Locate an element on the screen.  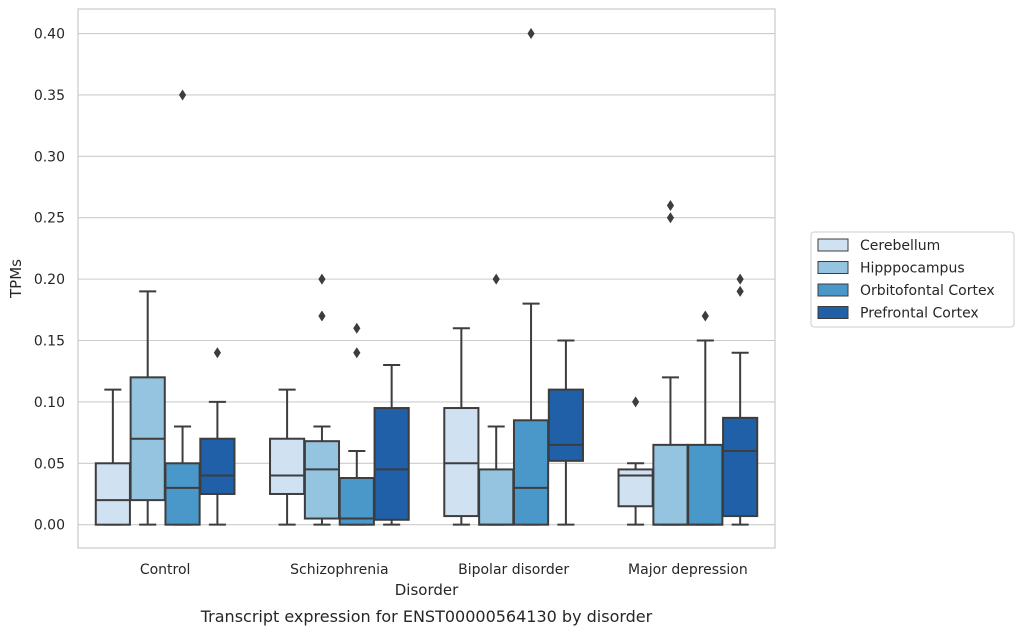
x-axis-label: Disorder is located at coordinates (427, 590).